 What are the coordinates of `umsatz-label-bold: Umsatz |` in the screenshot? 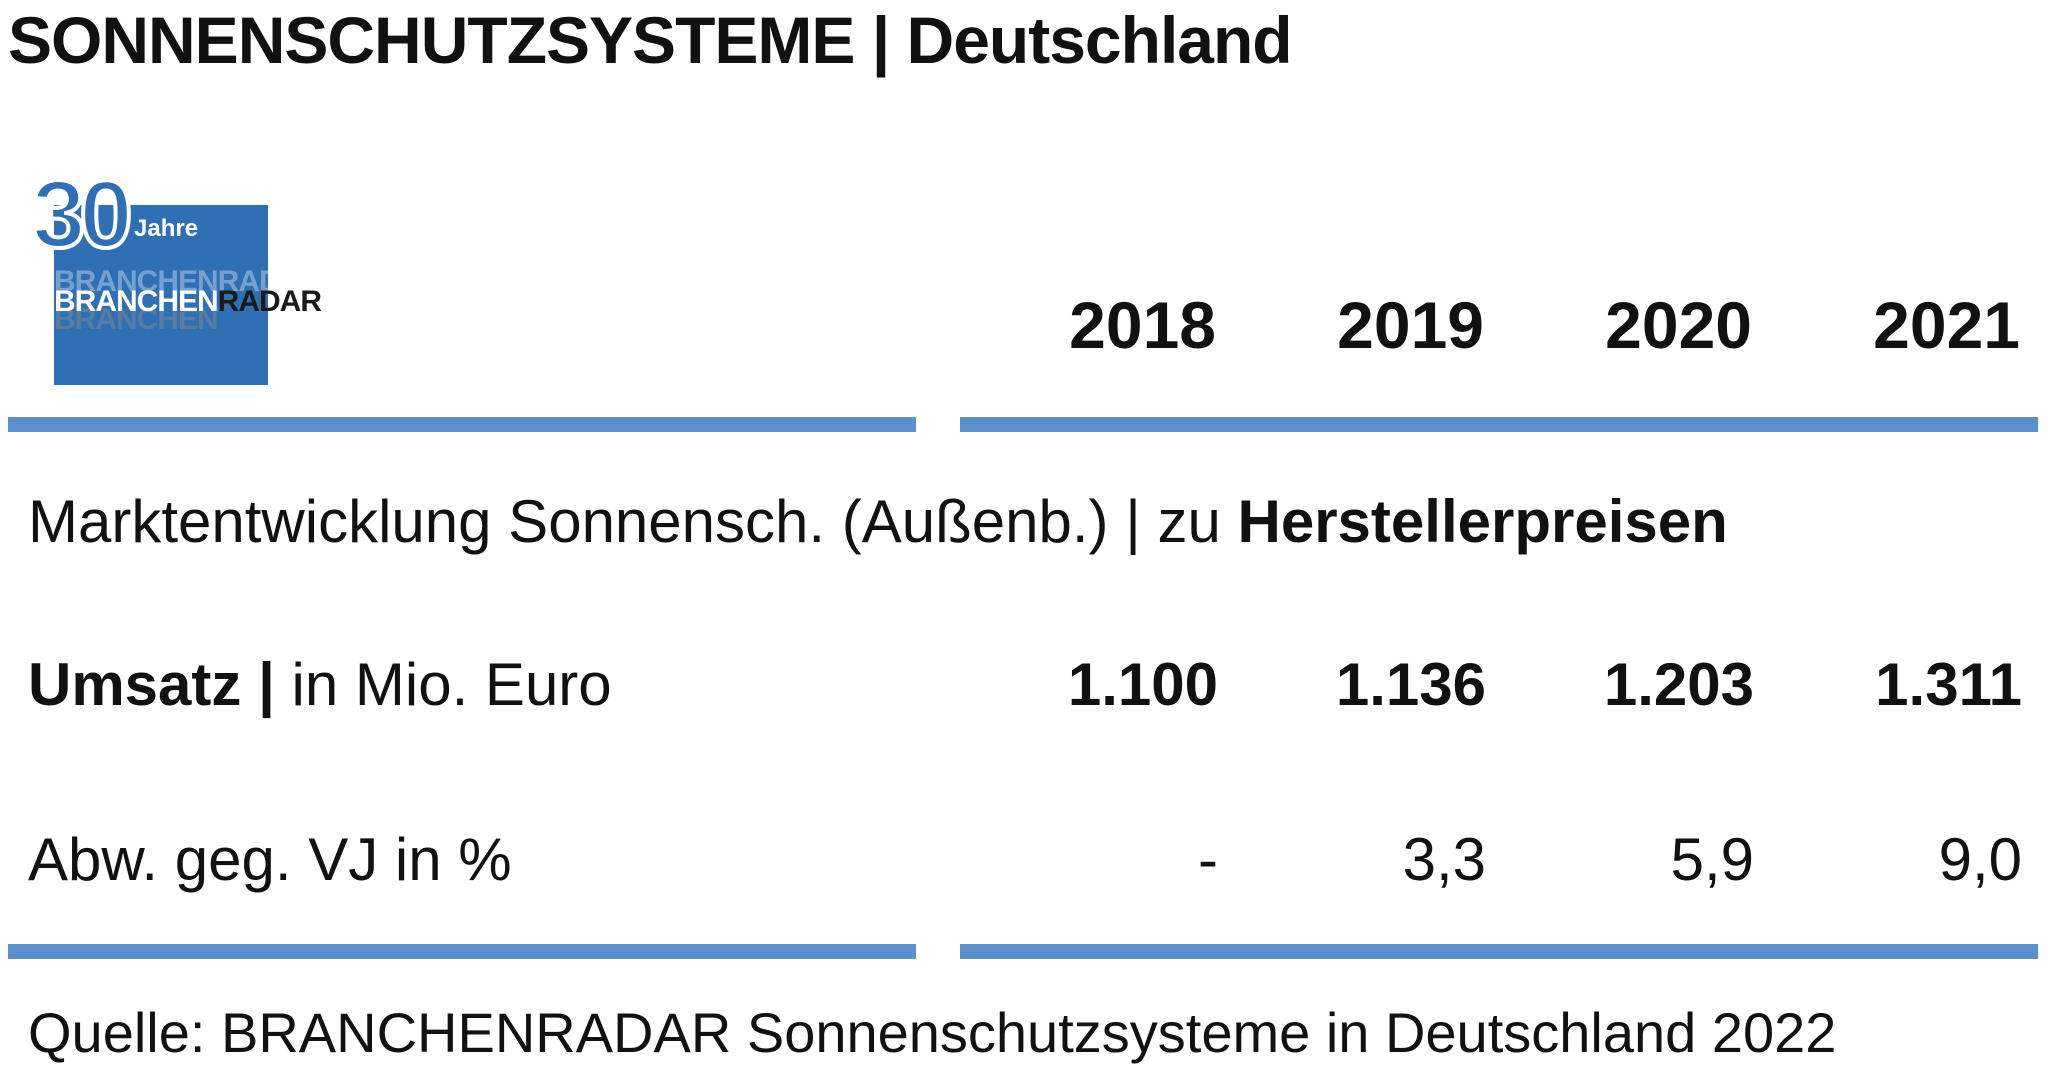 It's located at (151, 684).